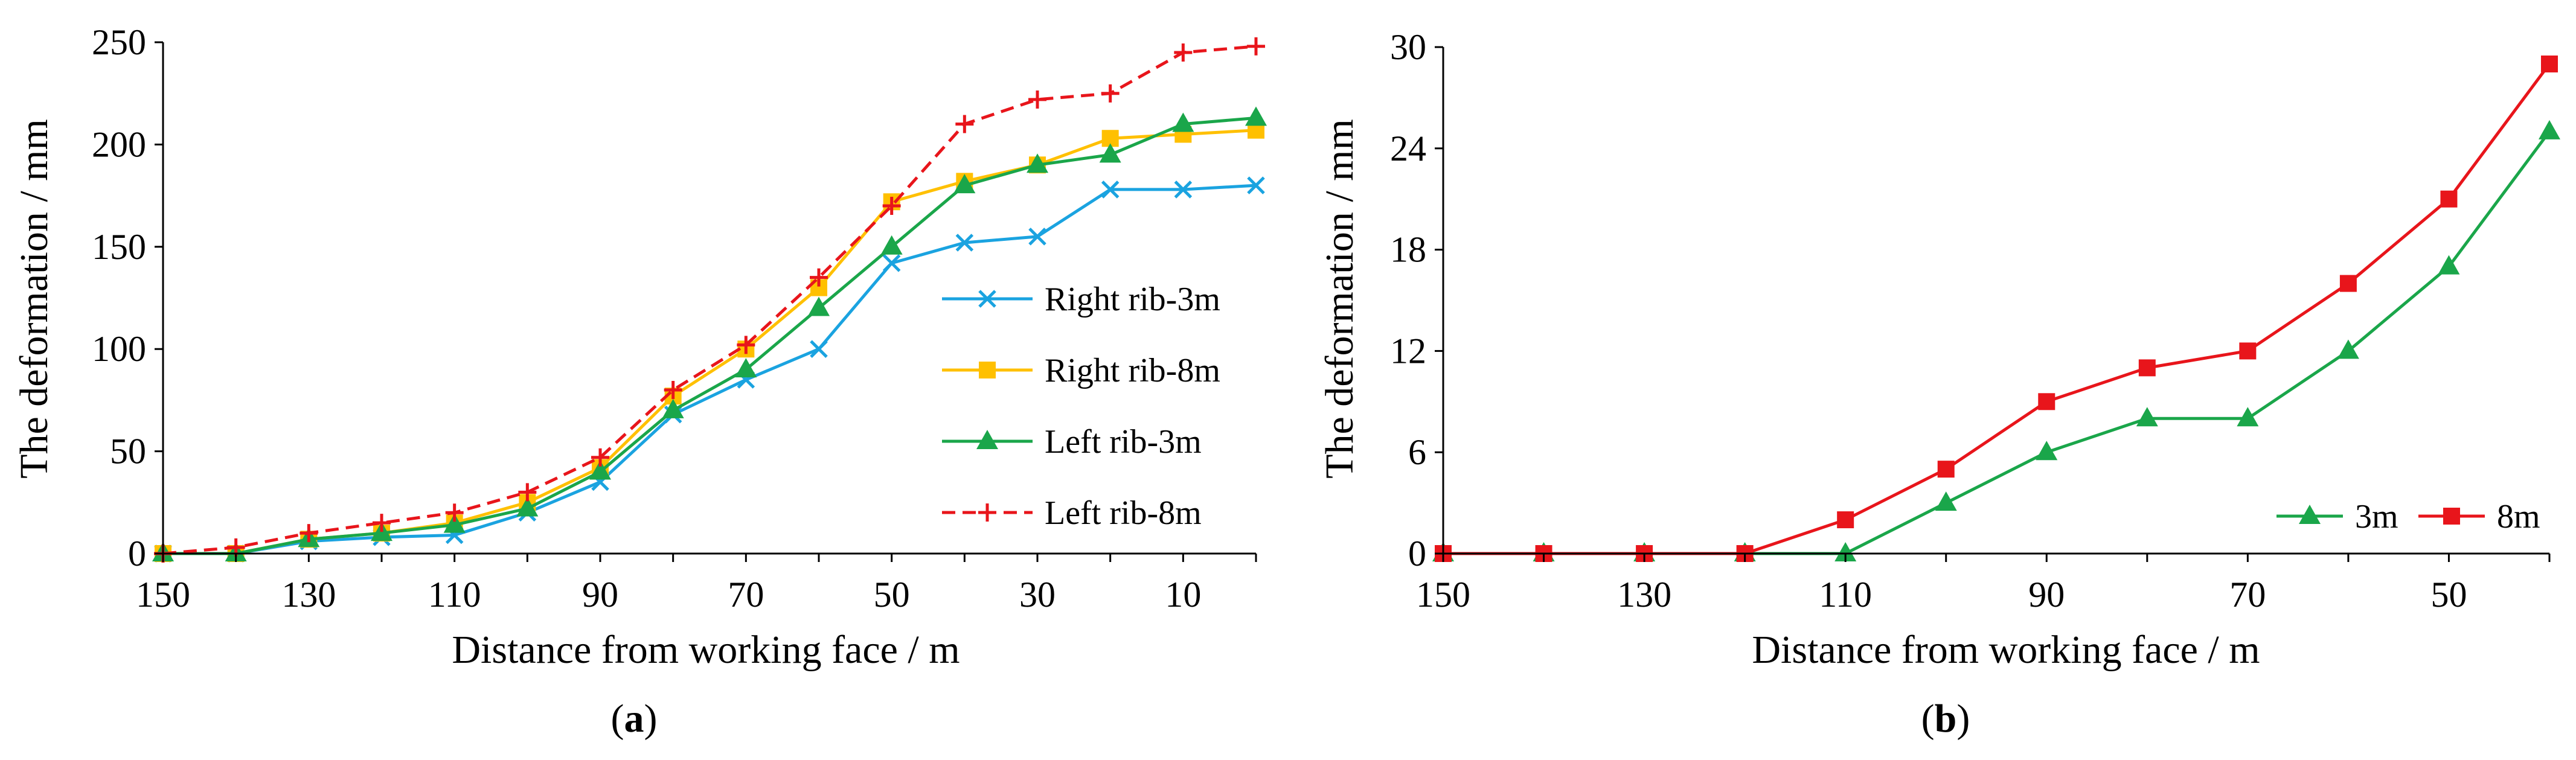  I want to click on chart-a-series-left-rib-3m-legend-label: Left rib-3m, so click(1123, 442).